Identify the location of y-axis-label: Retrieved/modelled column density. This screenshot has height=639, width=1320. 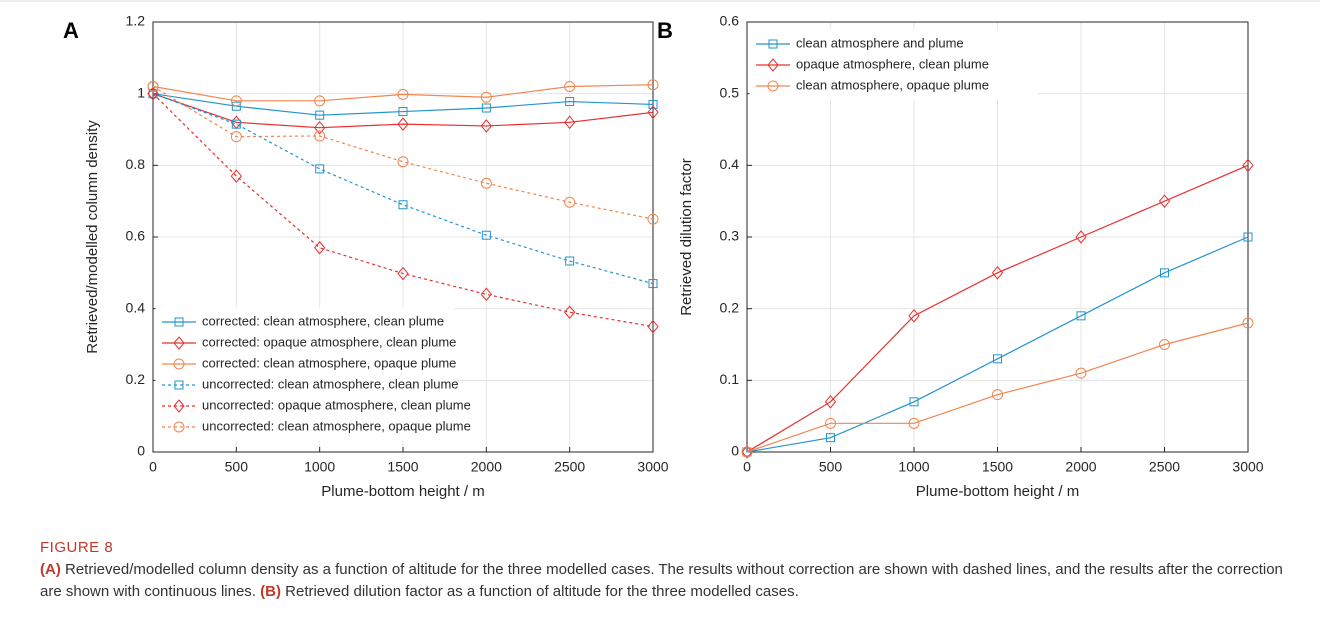
(92, 237).